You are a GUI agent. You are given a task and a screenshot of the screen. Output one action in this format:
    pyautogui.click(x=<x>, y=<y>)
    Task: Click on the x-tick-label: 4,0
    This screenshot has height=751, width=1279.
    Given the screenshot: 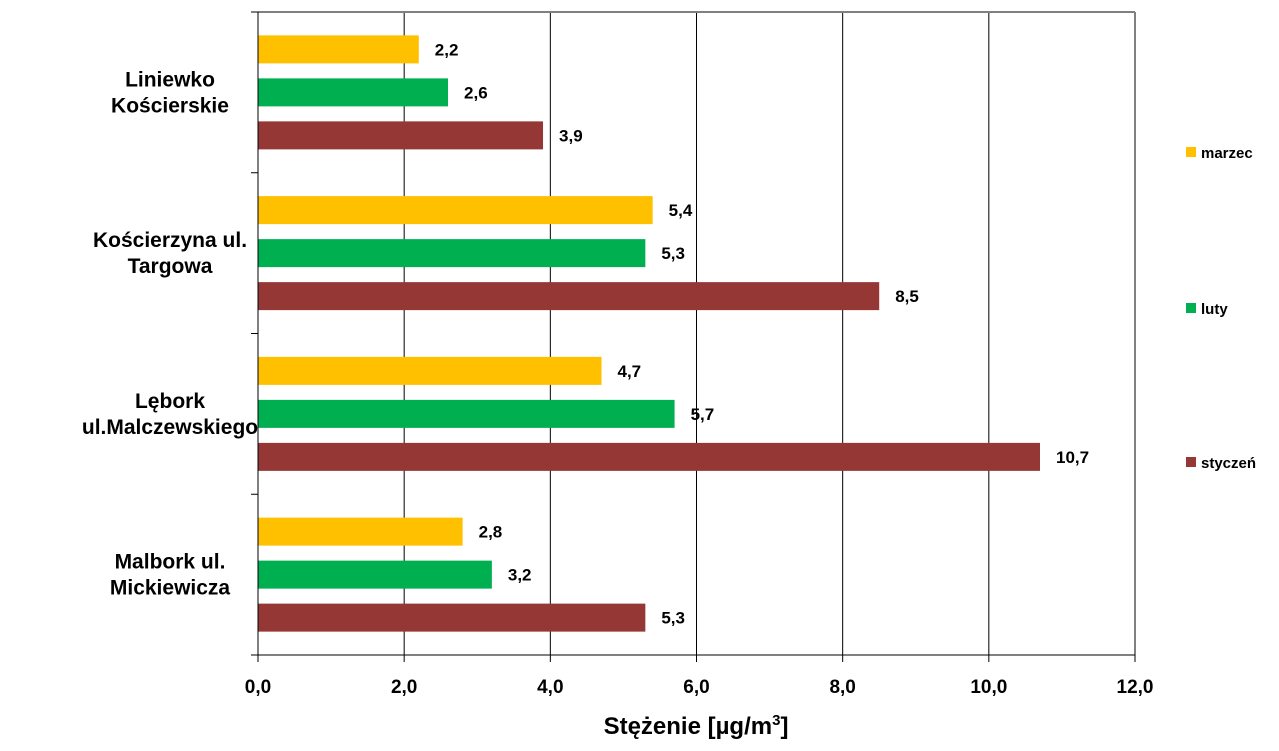 What is the action you would take?
    pyautogui.click(x=550, y=687)
    